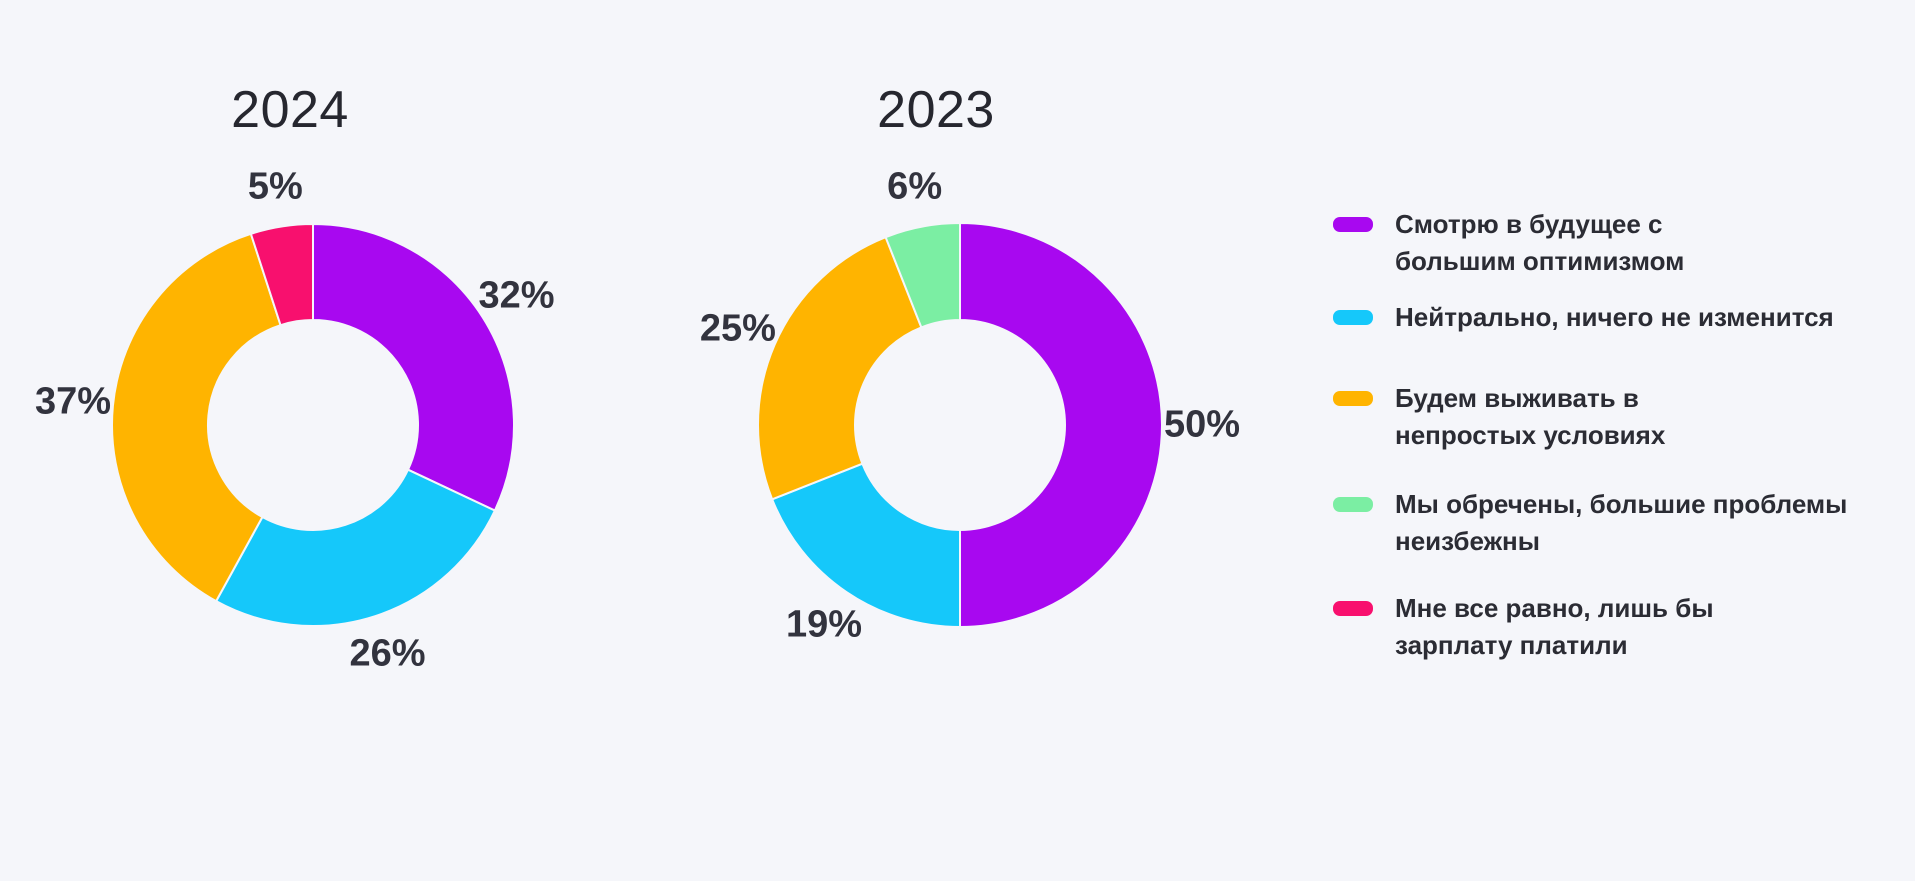  I want to click on legend-item: Будем выживать в непростых условиях, so click(1499, 417).